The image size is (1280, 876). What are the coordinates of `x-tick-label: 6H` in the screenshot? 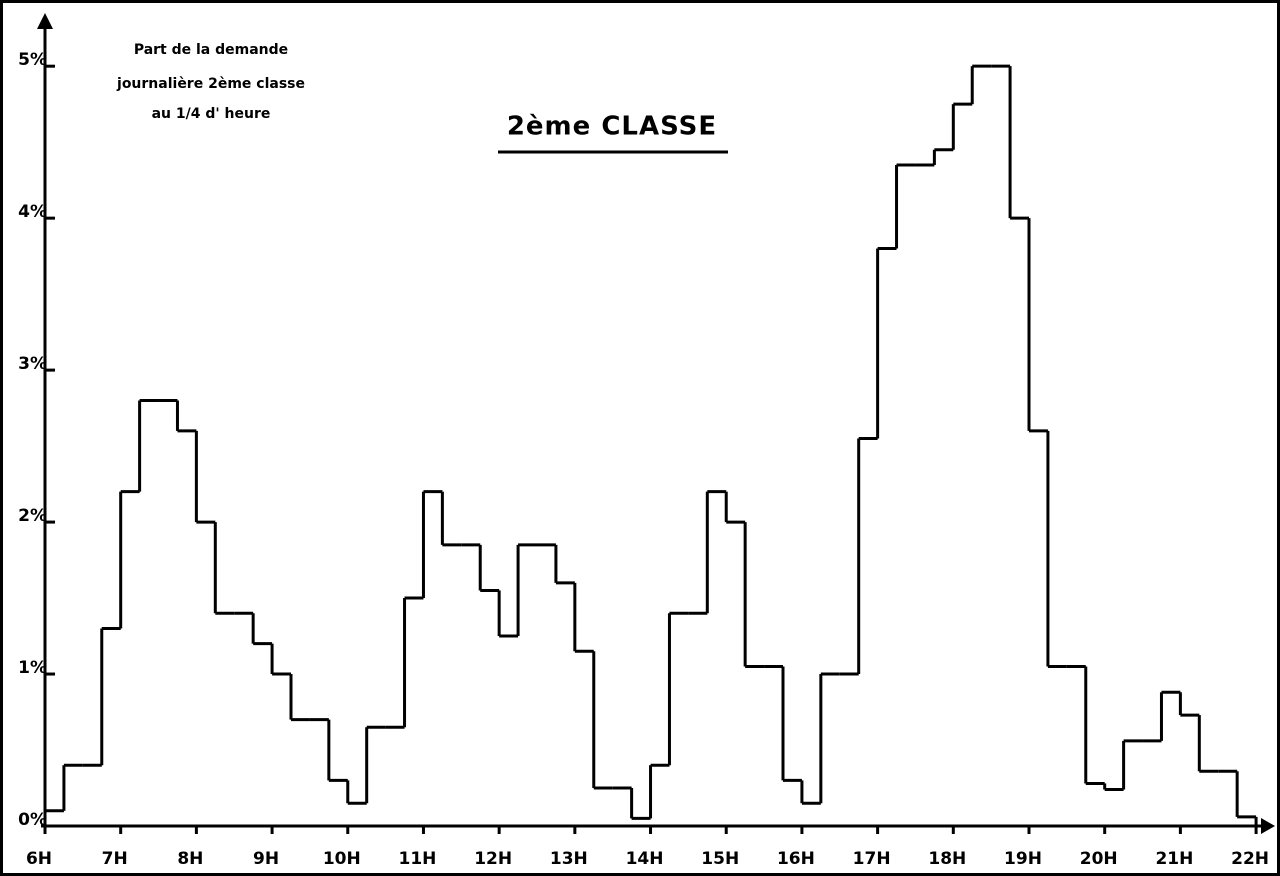 It's located at (39, 859).